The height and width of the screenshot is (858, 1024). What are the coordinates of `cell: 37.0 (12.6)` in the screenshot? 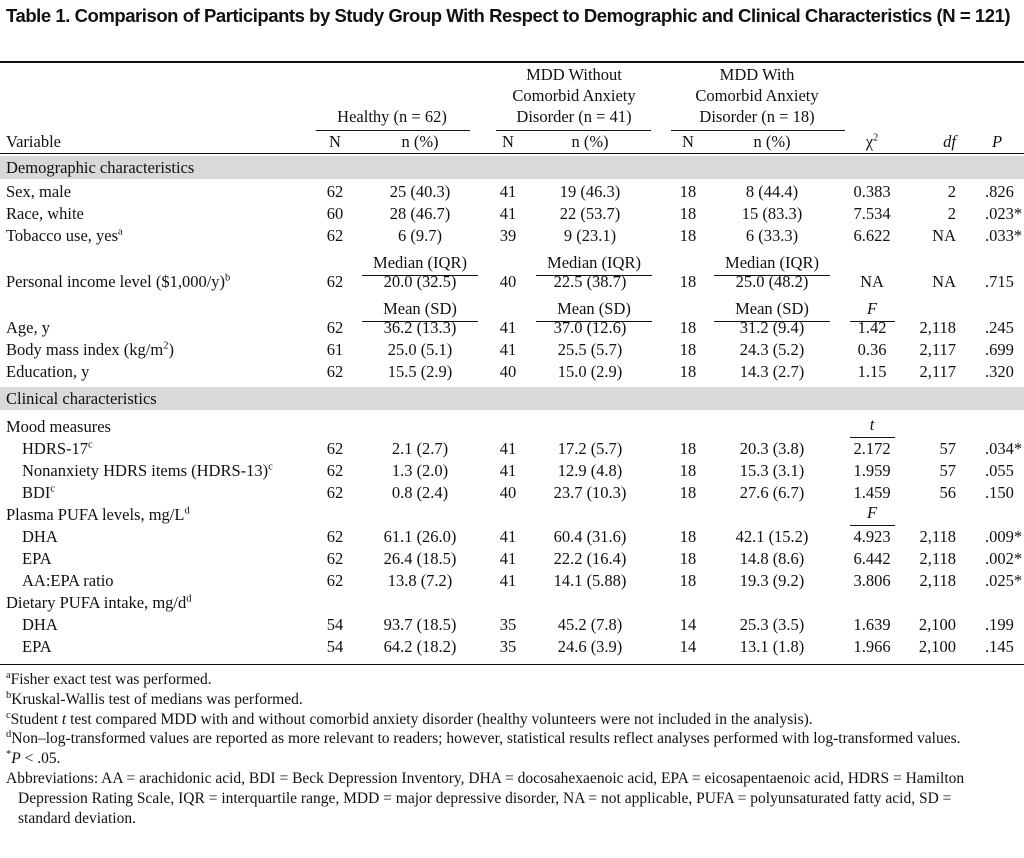 It's located at (590, 327).